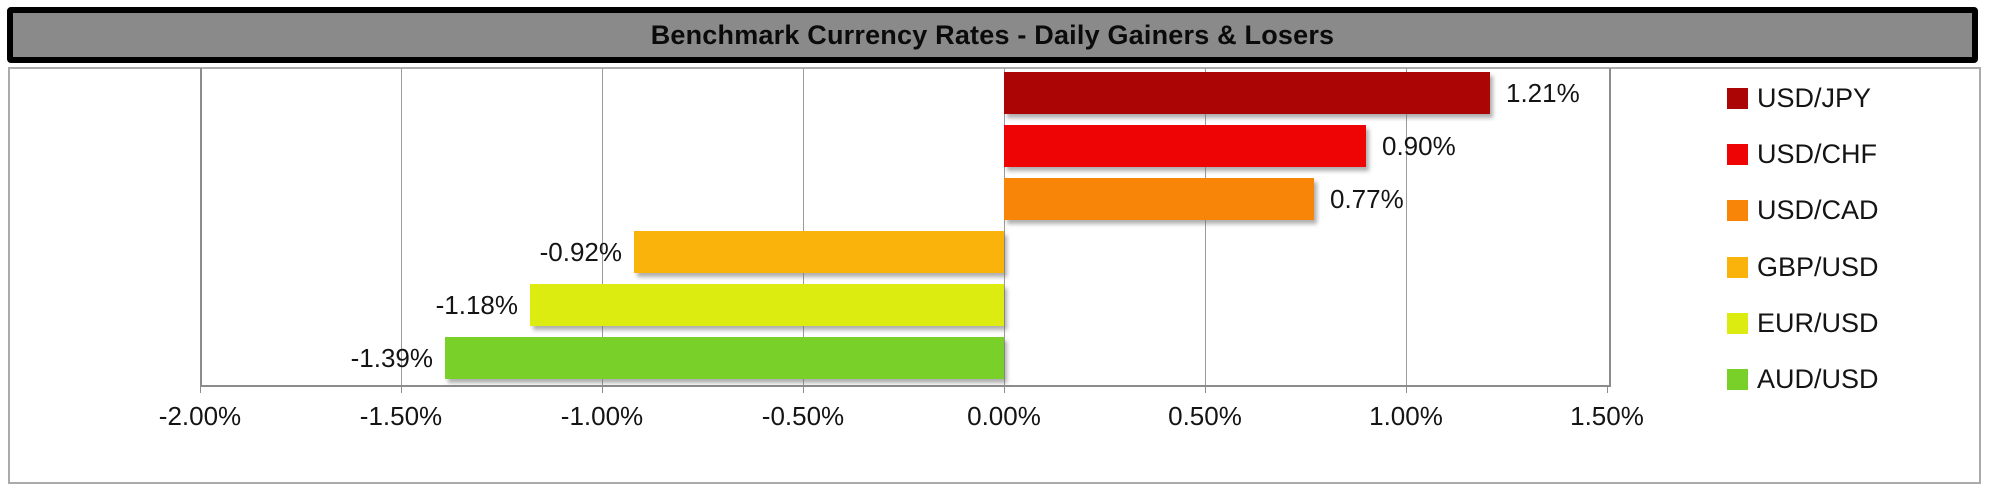 The width and height of the screenshot is (1990, 491). What do you see at coordinates (1607, 416) in the screenshot?
I see `x-axis-label: 1.50%` at bounding box center [1607, 416].